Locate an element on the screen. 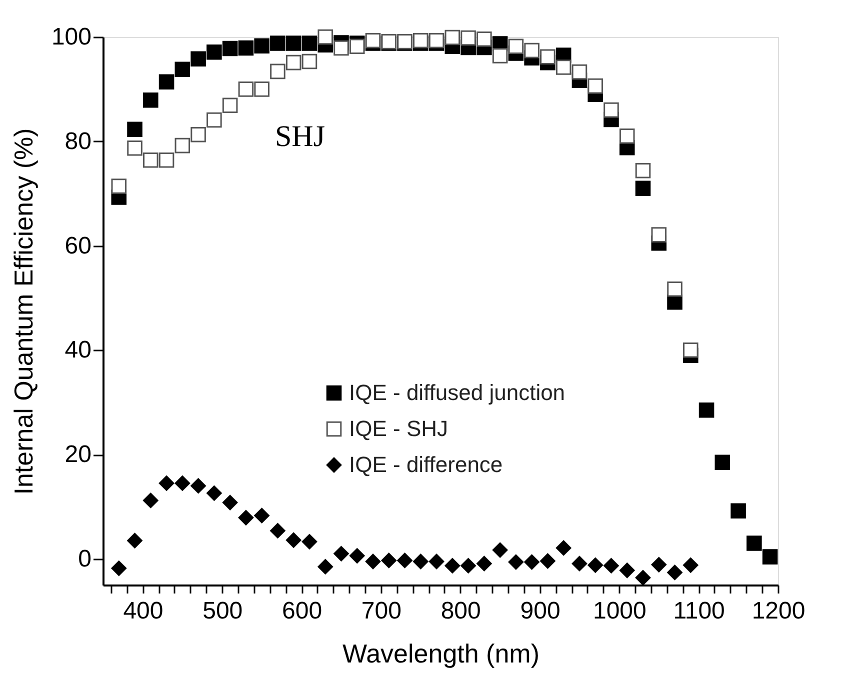 This screenshot has height=691, width=868. x-tick-label: 600 is located at coordinates (302, 611).